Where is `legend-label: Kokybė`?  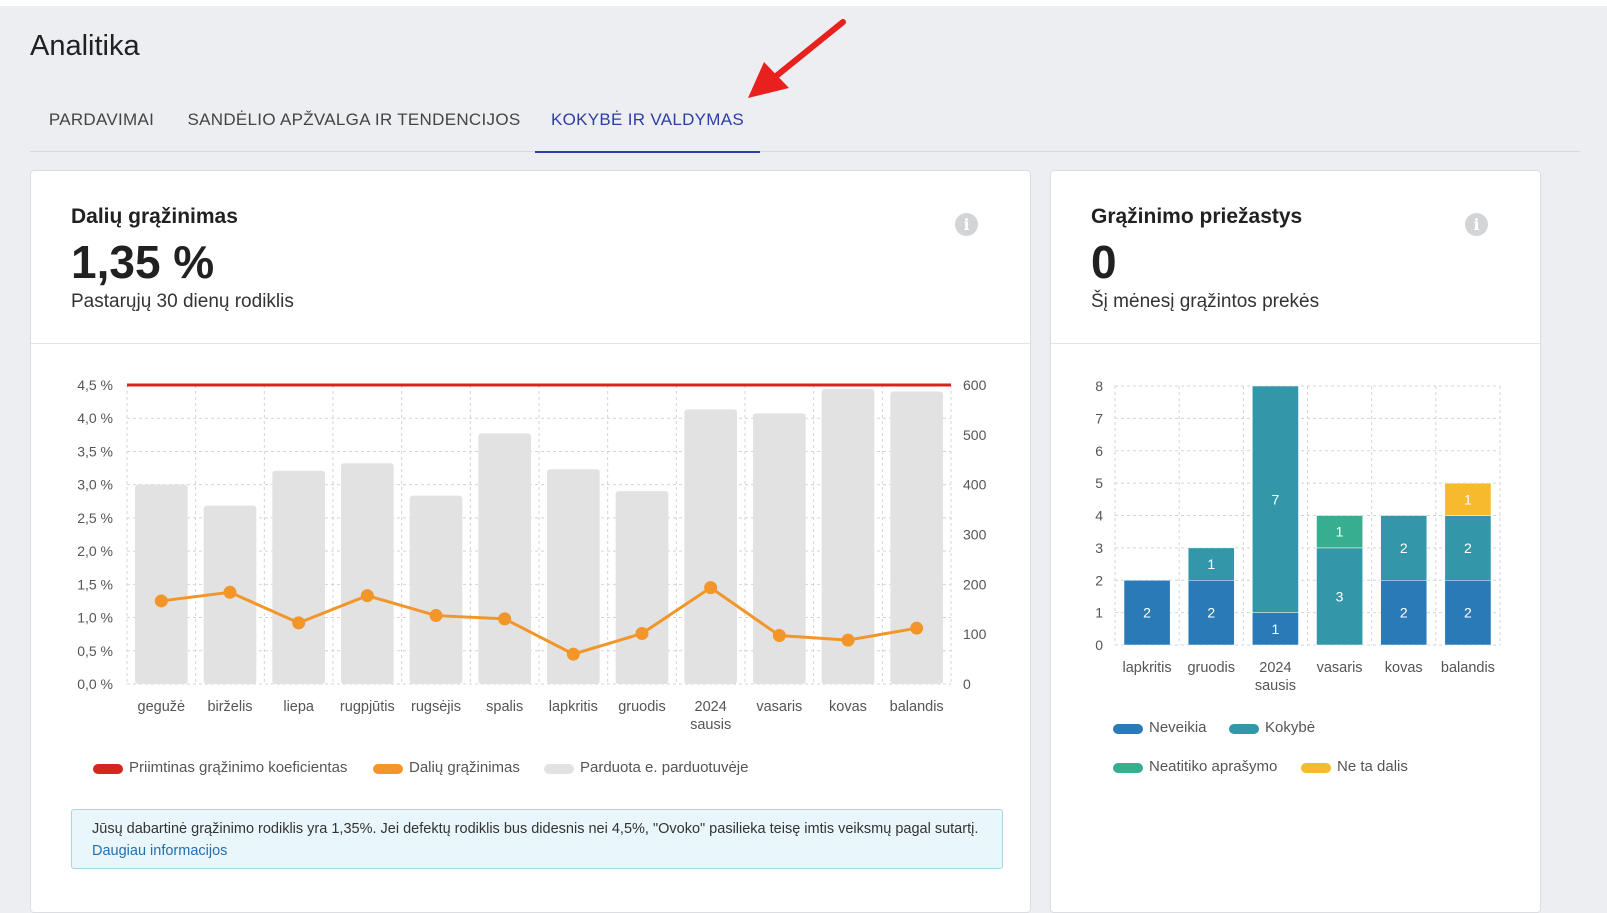 legend-label: Kokybė is located at coordinates (1290, 727).